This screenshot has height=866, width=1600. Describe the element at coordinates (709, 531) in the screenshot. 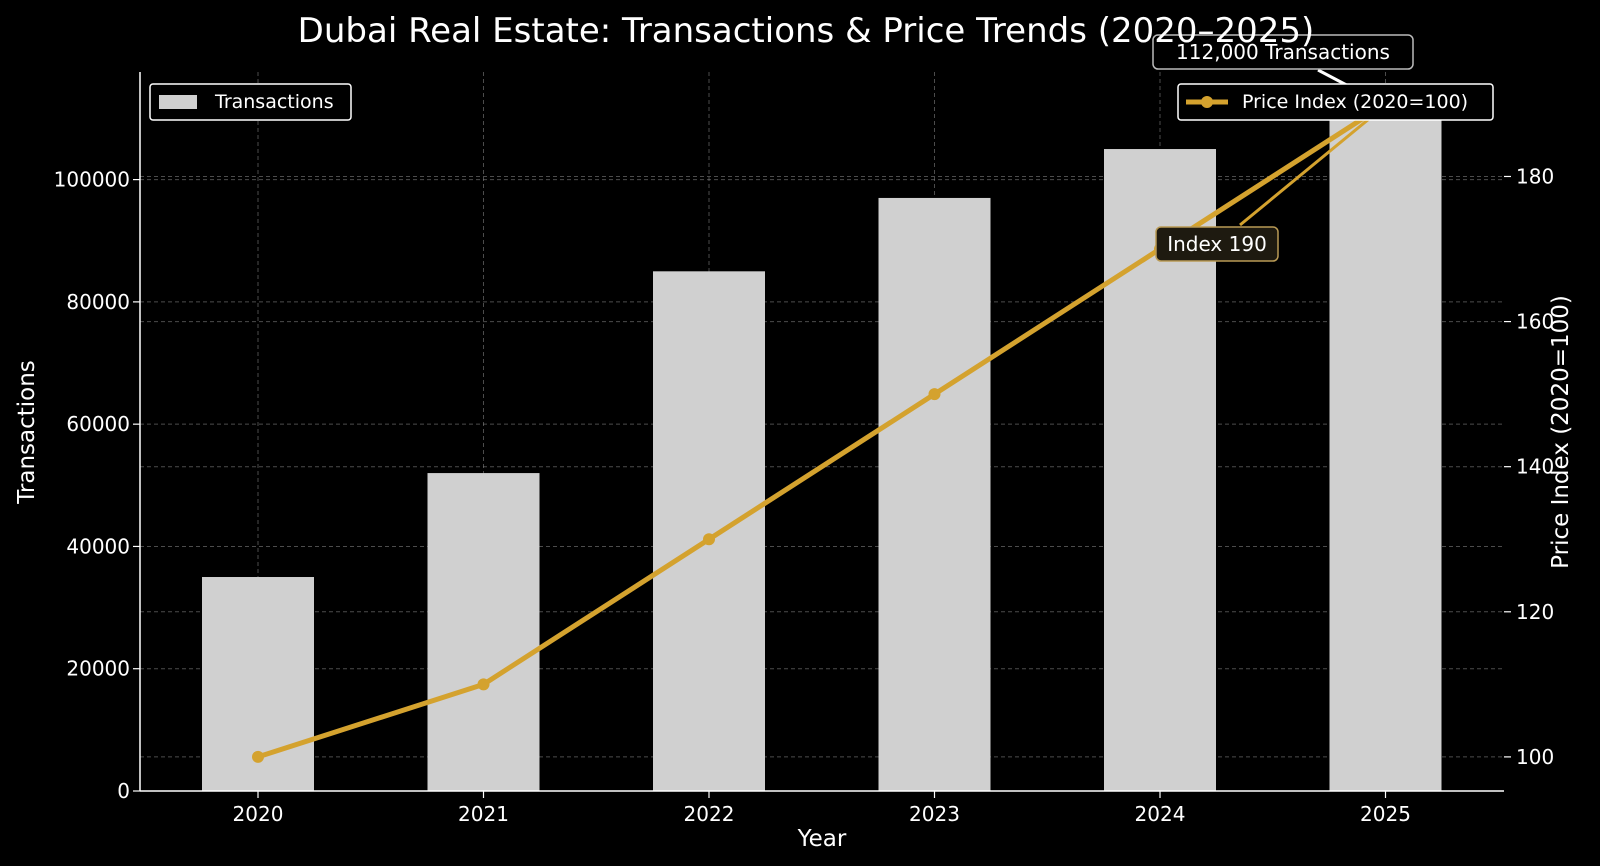

I see `bar-2022` at that location.